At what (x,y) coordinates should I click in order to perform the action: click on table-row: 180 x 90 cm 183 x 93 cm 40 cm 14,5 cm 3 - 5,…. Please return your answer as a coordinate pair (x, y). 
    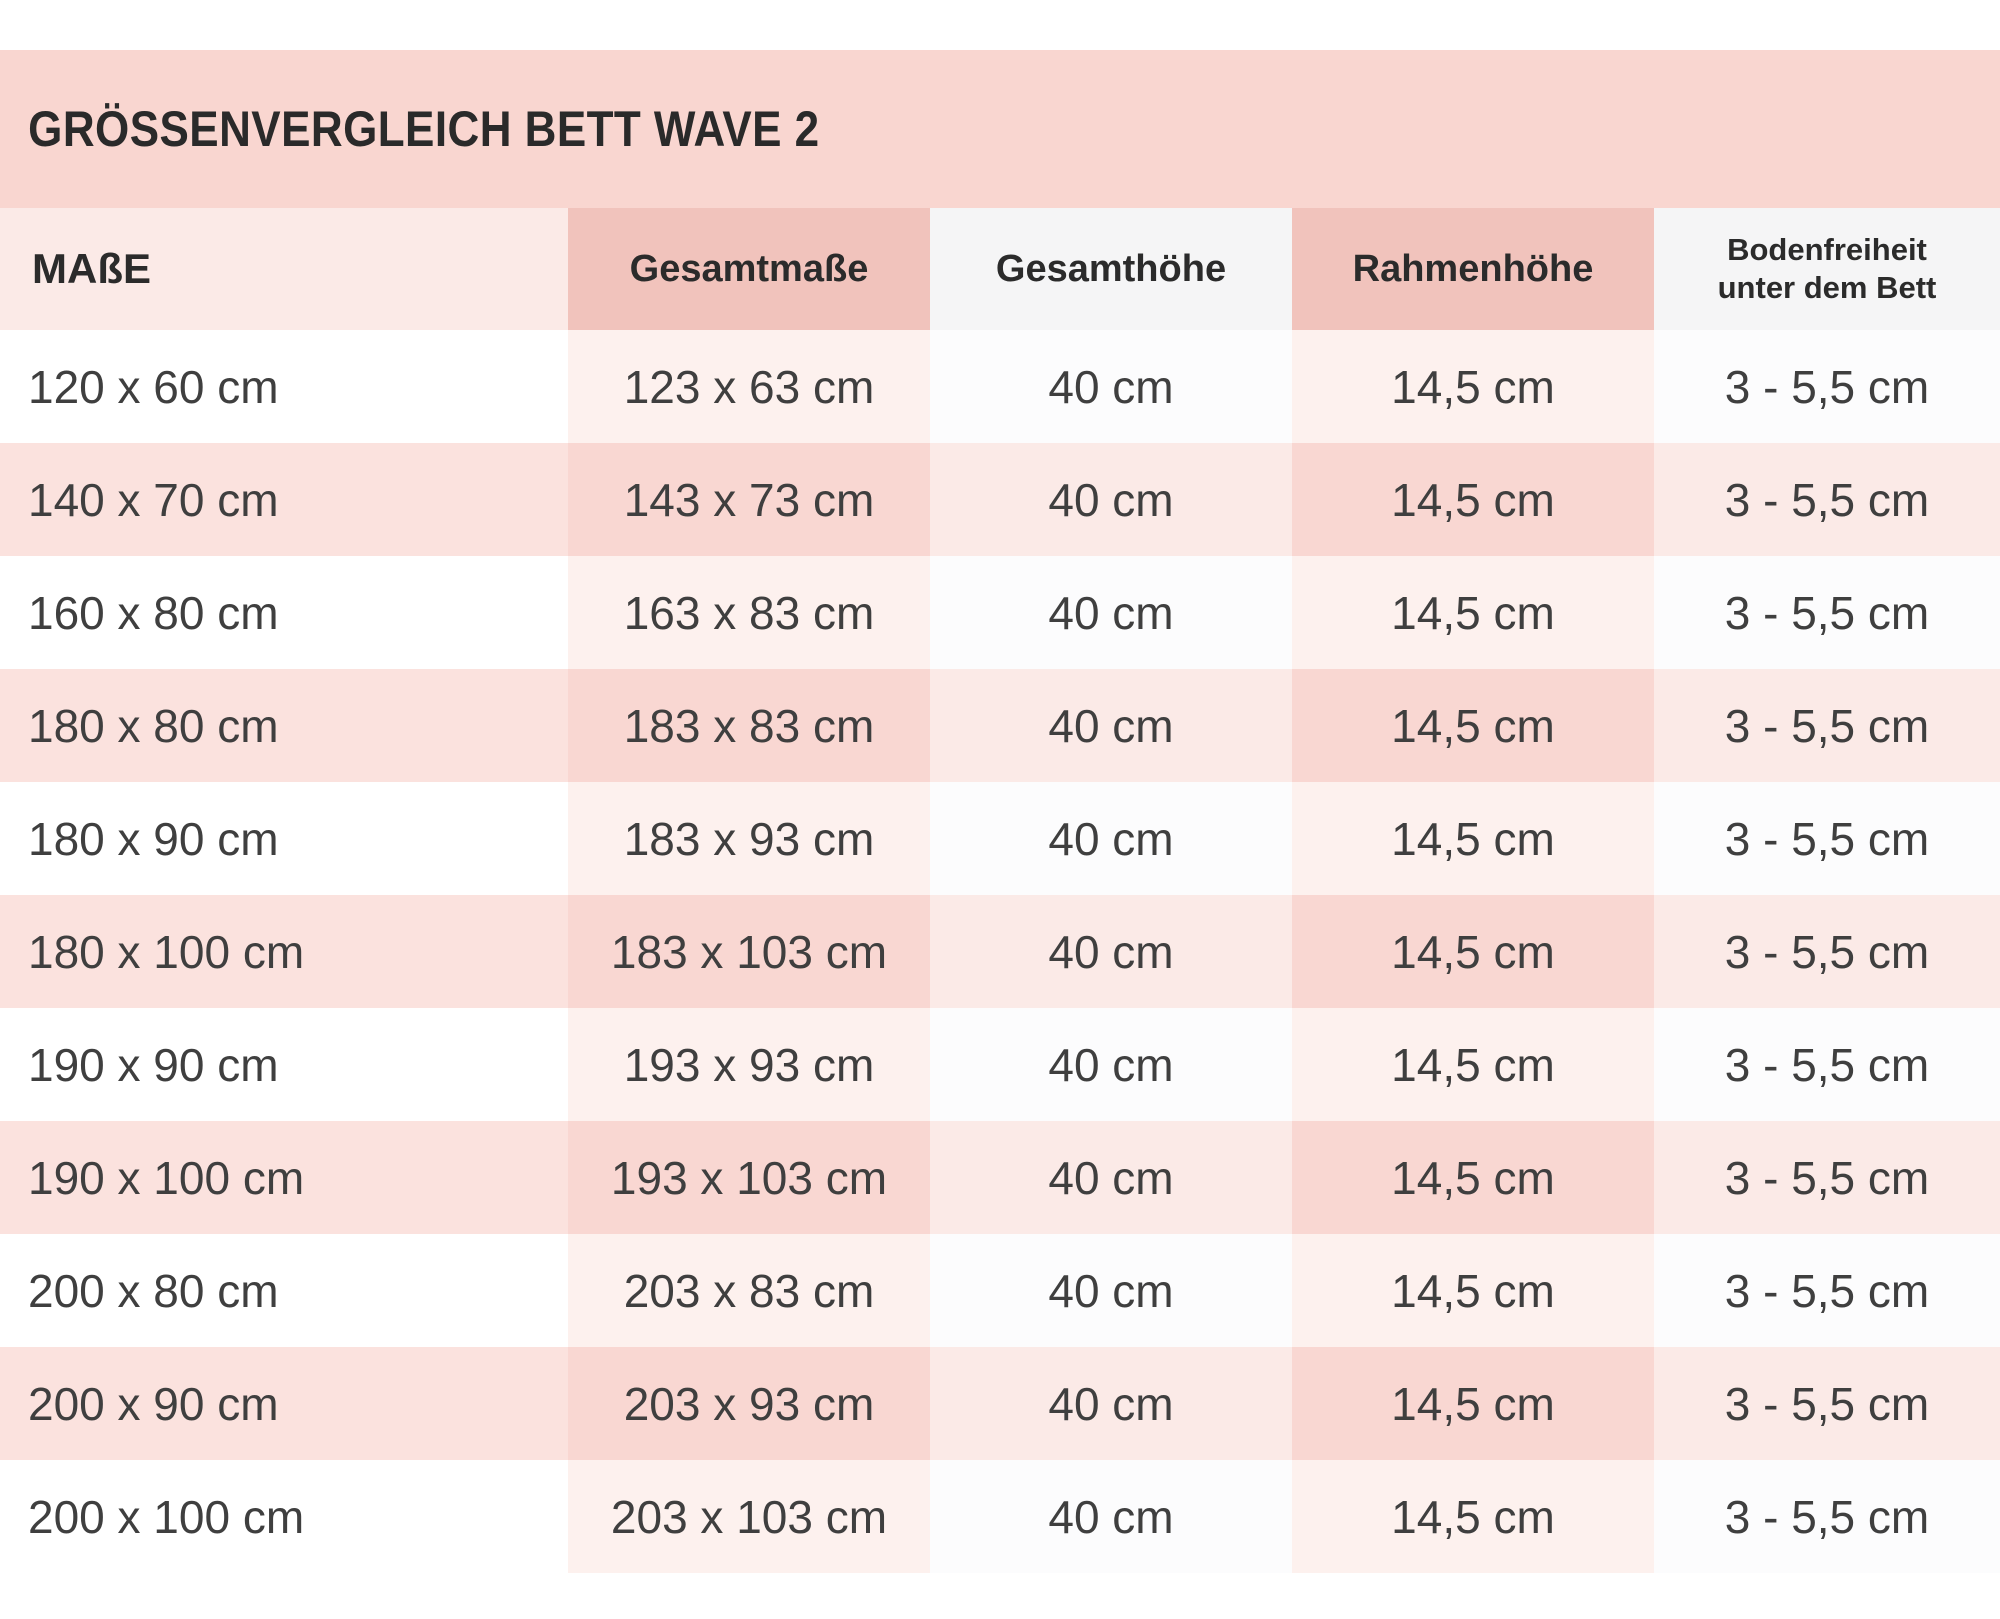
    Looking at the image, I should click on (1000, 838).